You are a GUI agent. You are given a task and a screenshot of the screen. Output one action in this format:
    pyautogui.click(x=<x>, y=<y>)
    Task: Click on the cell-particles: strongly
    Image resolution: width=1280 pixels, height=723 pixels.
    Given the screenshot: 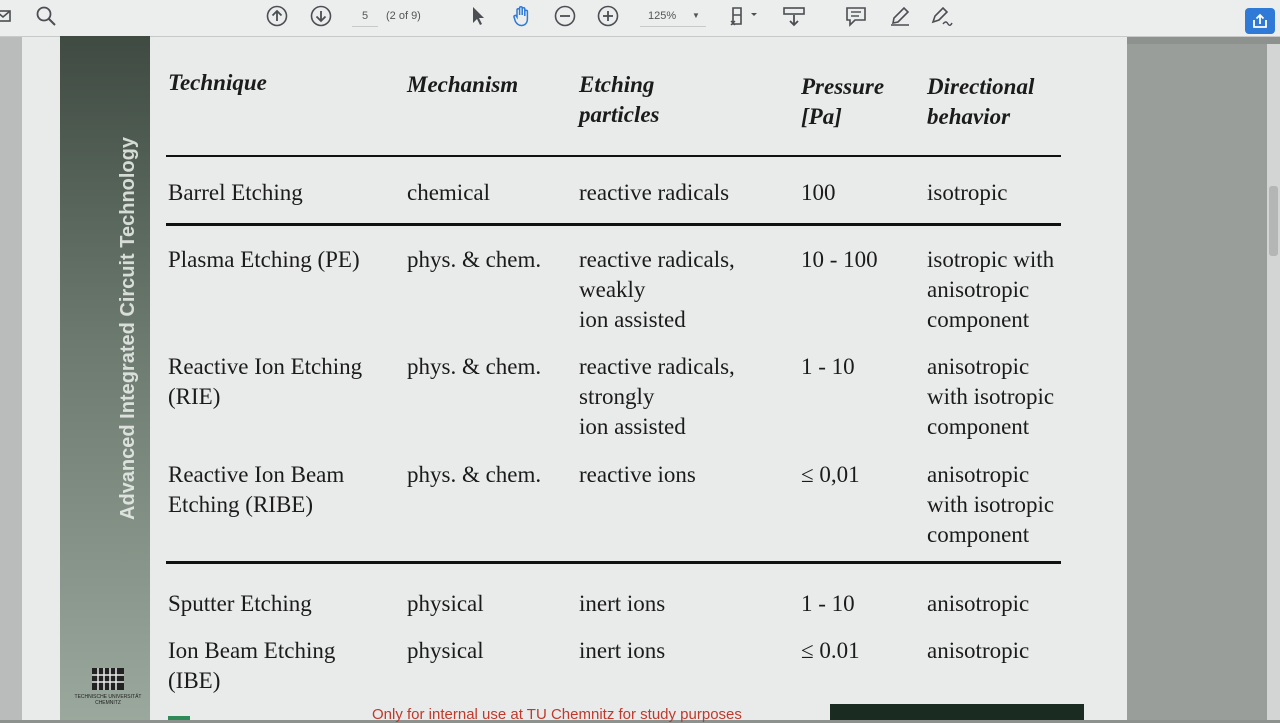 What is the action you would take?
    pyautogui.click(x=617, y=396)
    